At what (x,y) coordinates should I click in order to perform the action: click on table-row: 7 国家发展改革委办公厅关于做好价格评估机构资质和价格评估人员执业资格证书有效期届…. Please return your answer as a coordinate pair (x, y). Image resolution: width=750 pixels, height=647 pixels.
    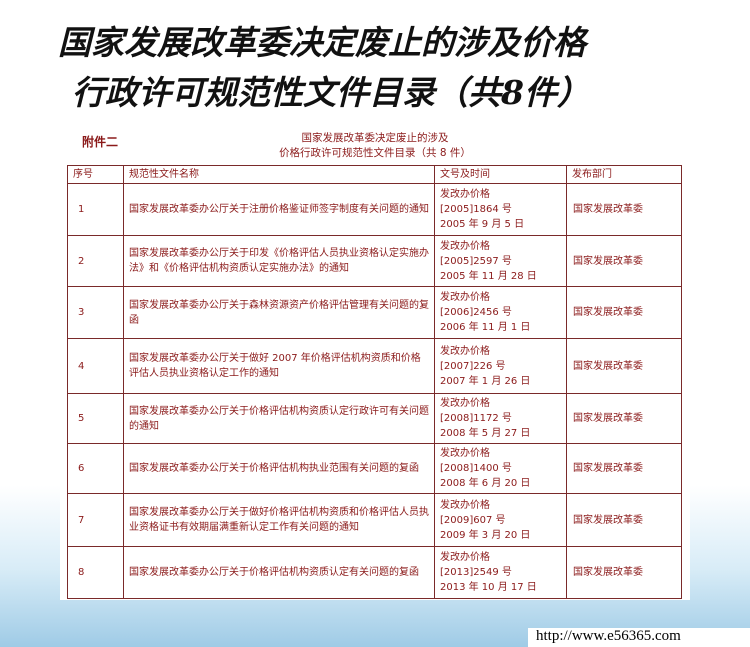
    Looking at the image, I should click on (374, 520).